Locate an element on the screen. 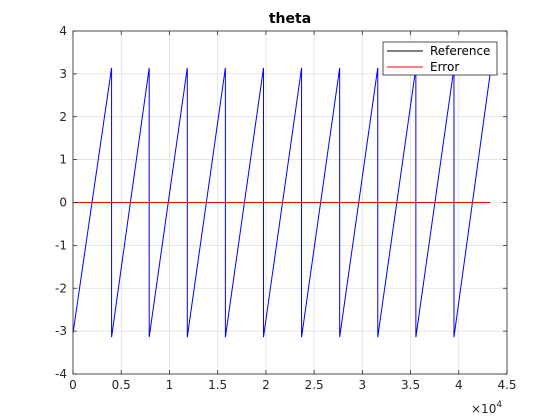 This screenshot has width=560, height=420. x-axis-exponent: ×10⁴ is located at coordinates (486, 408).